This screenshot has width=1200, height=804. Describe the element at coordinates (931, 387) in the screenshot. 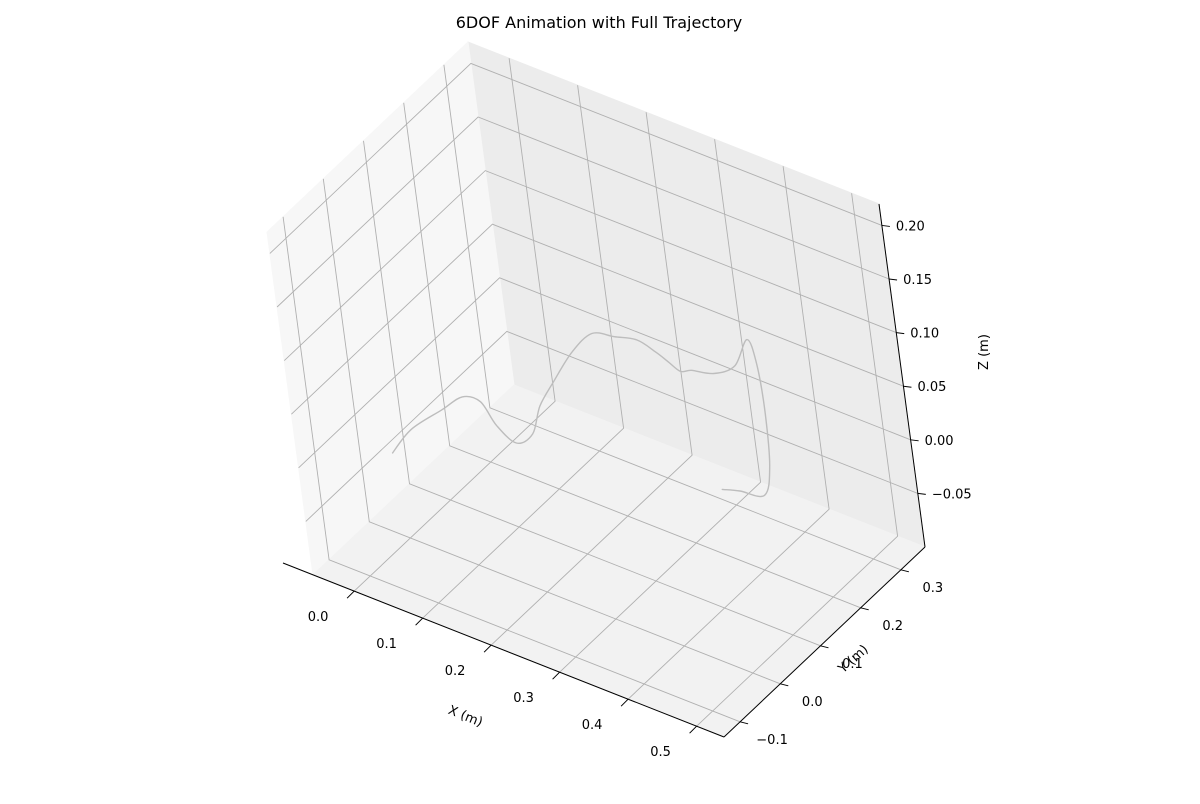

I see `z-tick-label: 0.05` at that location.